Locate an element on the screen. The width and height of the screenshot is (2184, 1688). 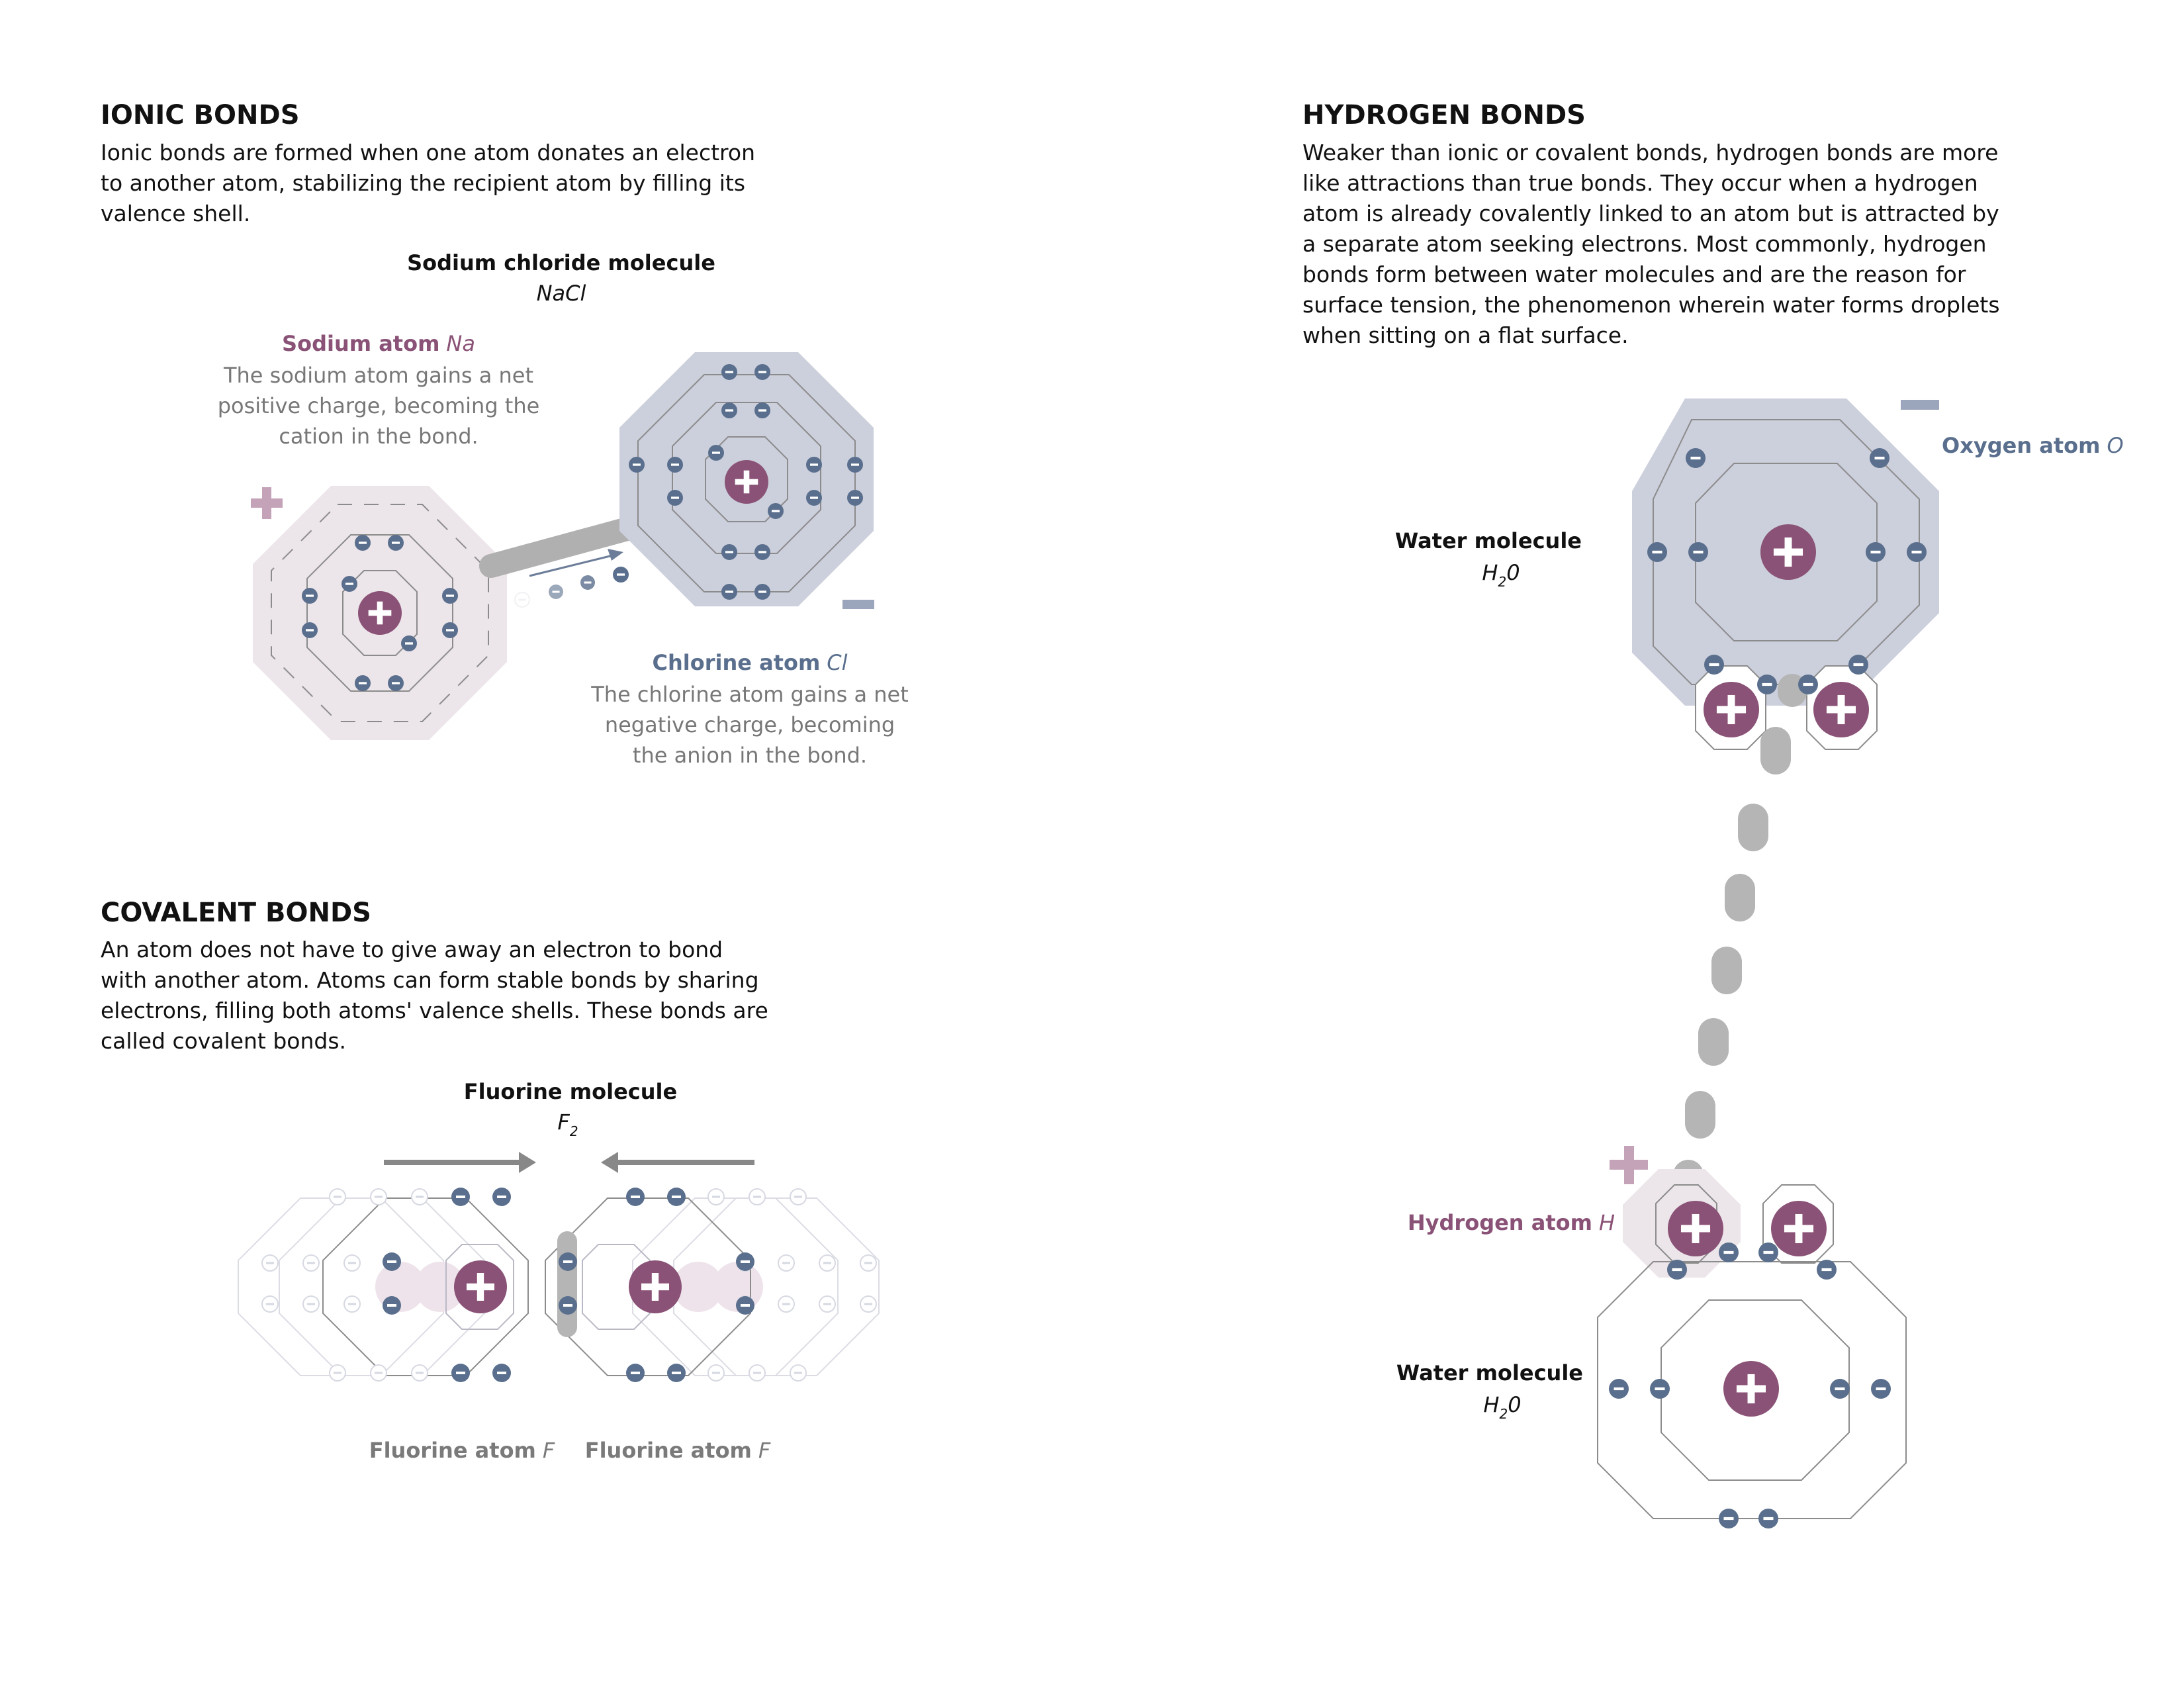
chlorine-note-line-1: The chlorine atom gains a net is located at coordinates (749, 694).